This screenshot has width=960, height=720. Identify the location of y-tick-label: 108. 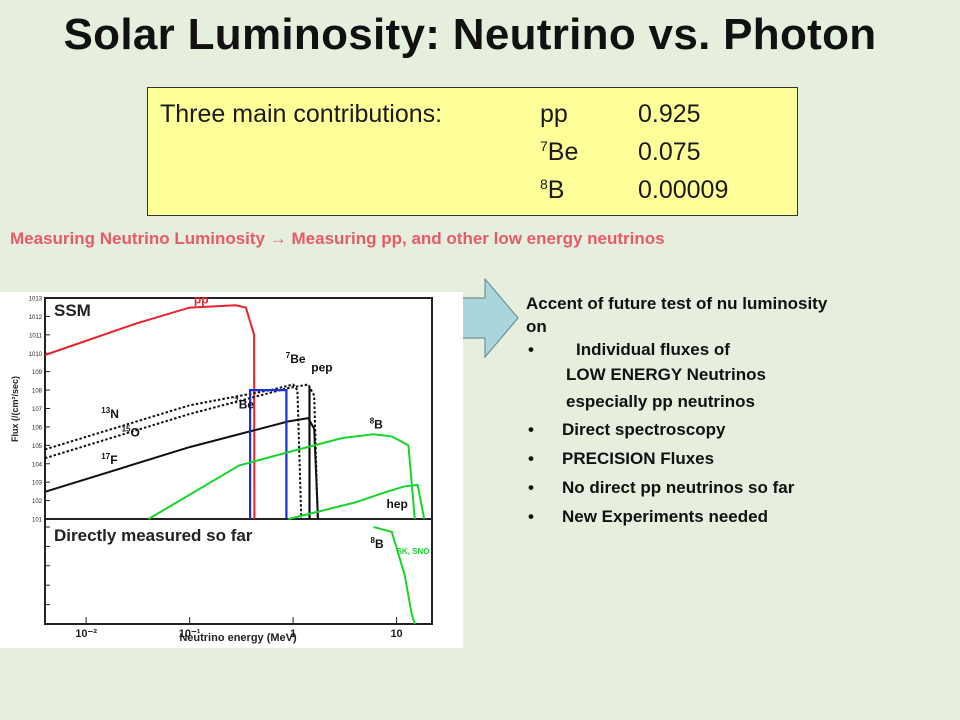
(37, 392).